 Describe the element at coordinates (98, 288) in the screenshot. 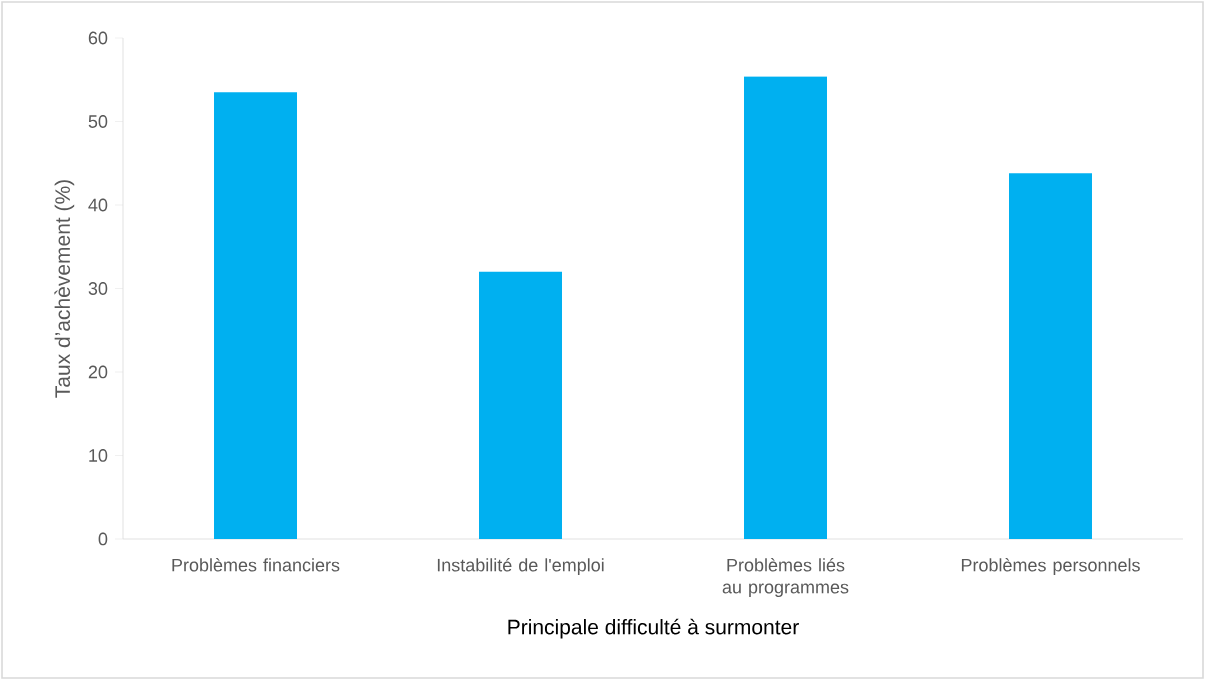

I see `y-tick-label: 30` at that location.